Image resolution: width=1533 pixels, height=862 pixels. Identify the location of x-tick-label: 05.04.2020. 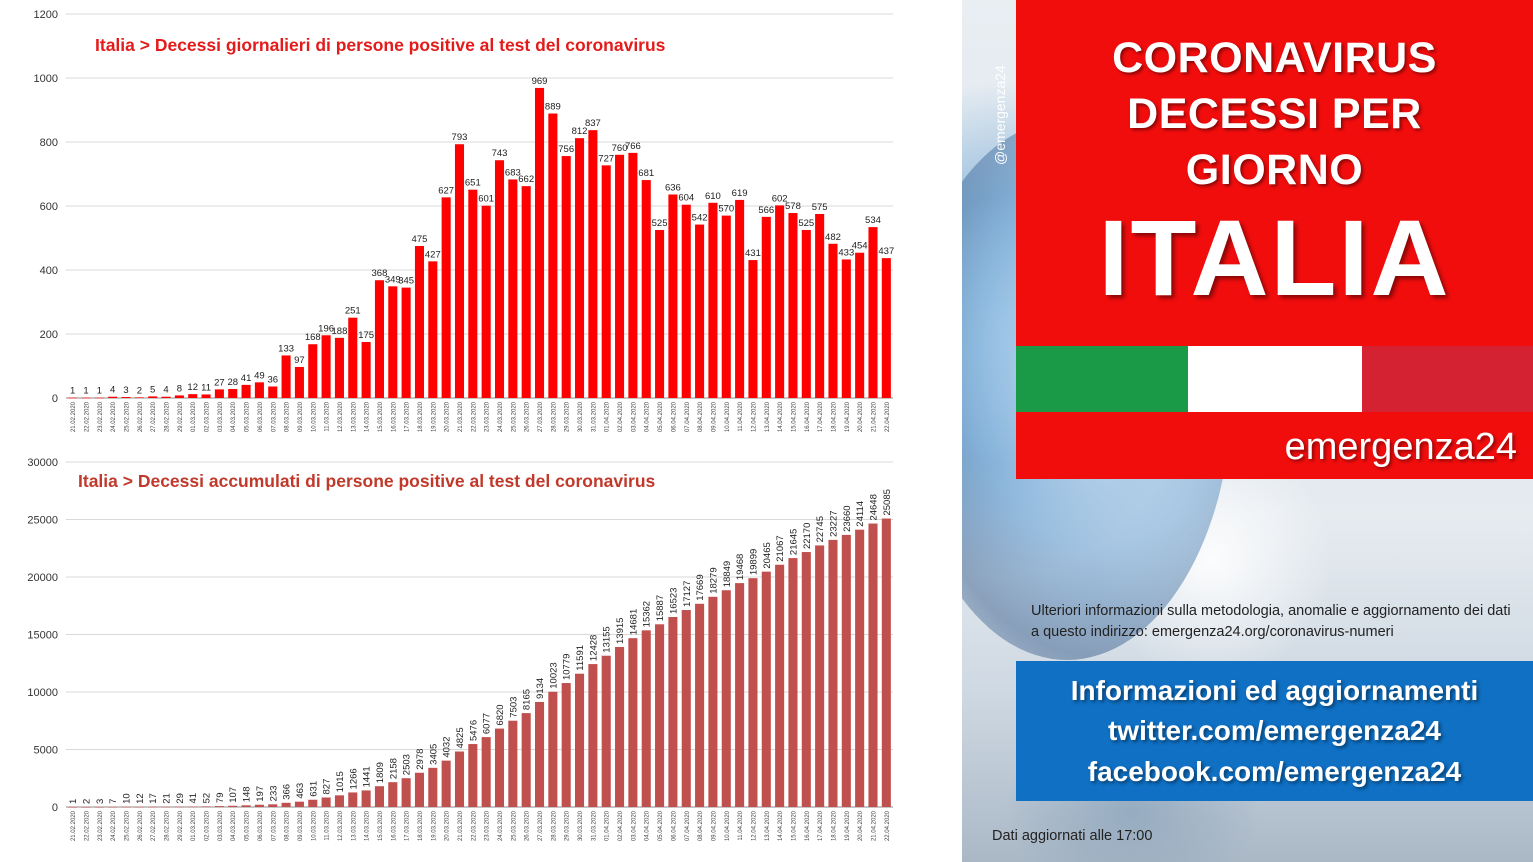
(661, 825).